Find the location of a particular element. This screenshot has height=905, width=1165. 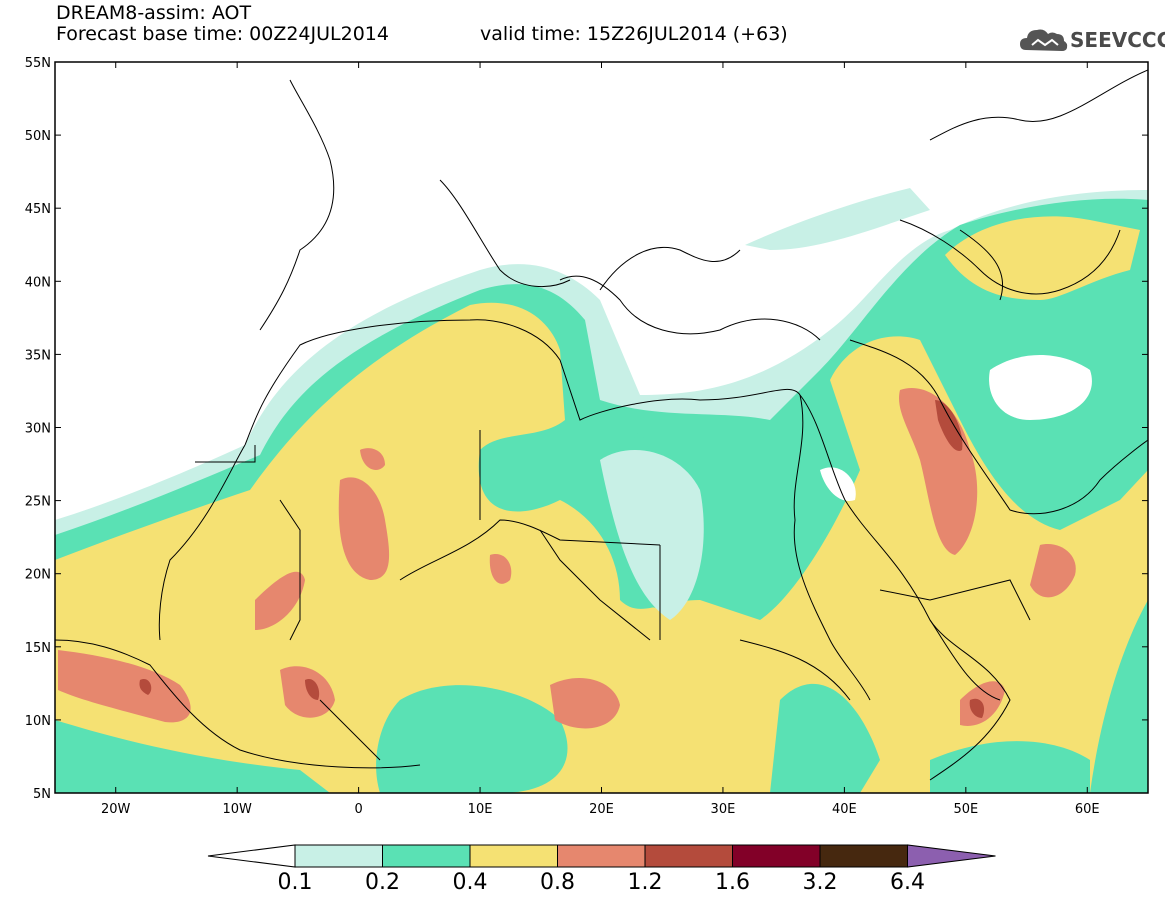

lon-label: 20E is located at coordinates (601, 809).